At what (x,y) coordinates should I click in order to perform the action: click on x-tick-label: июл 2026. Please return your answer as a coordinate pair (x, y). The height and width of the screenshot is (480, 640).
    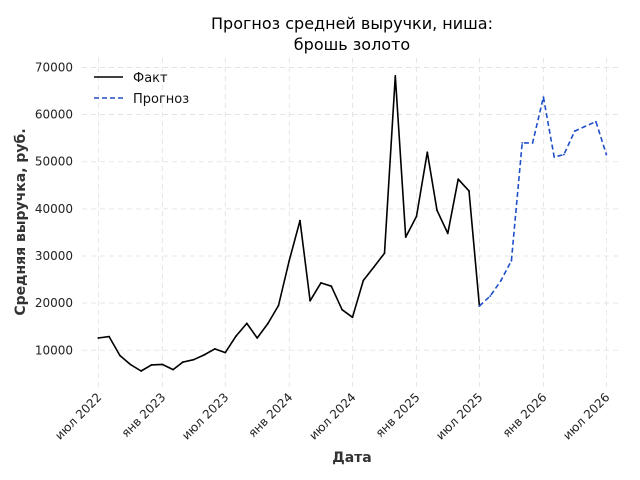
    Looking at the image, I should click on (586, 416).